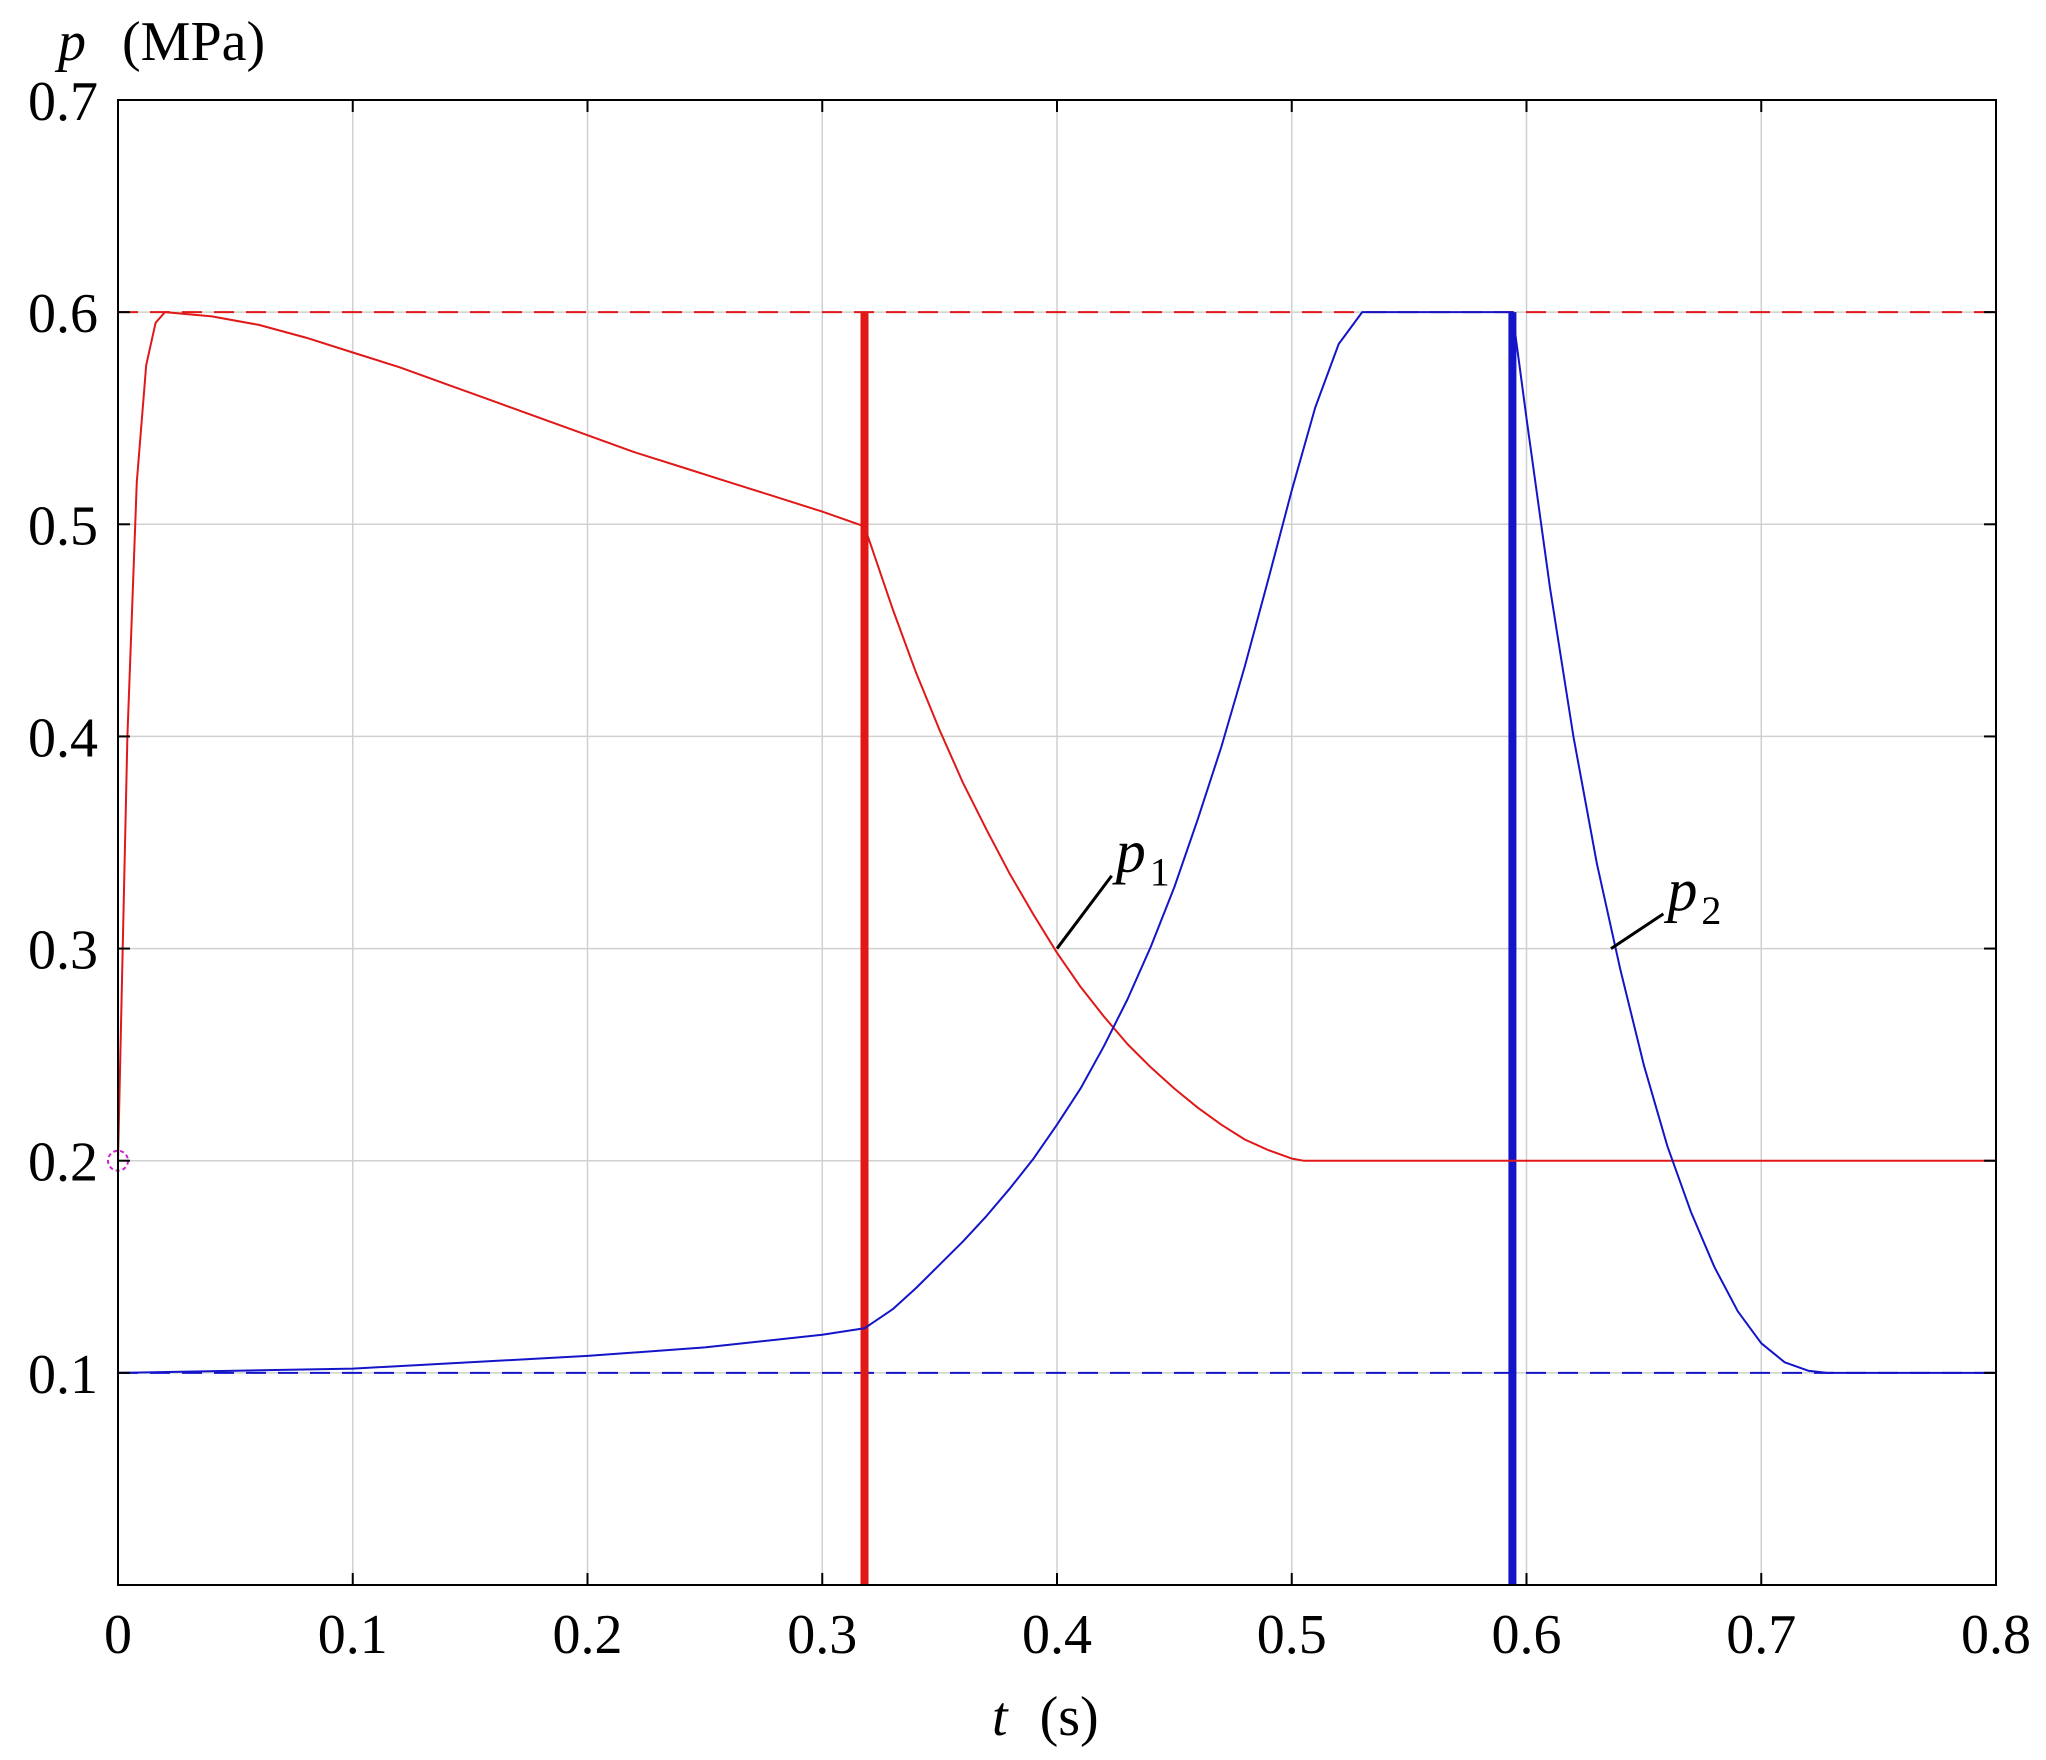  I want to click on x-tick-label: 0.2, so click(588, 1635).